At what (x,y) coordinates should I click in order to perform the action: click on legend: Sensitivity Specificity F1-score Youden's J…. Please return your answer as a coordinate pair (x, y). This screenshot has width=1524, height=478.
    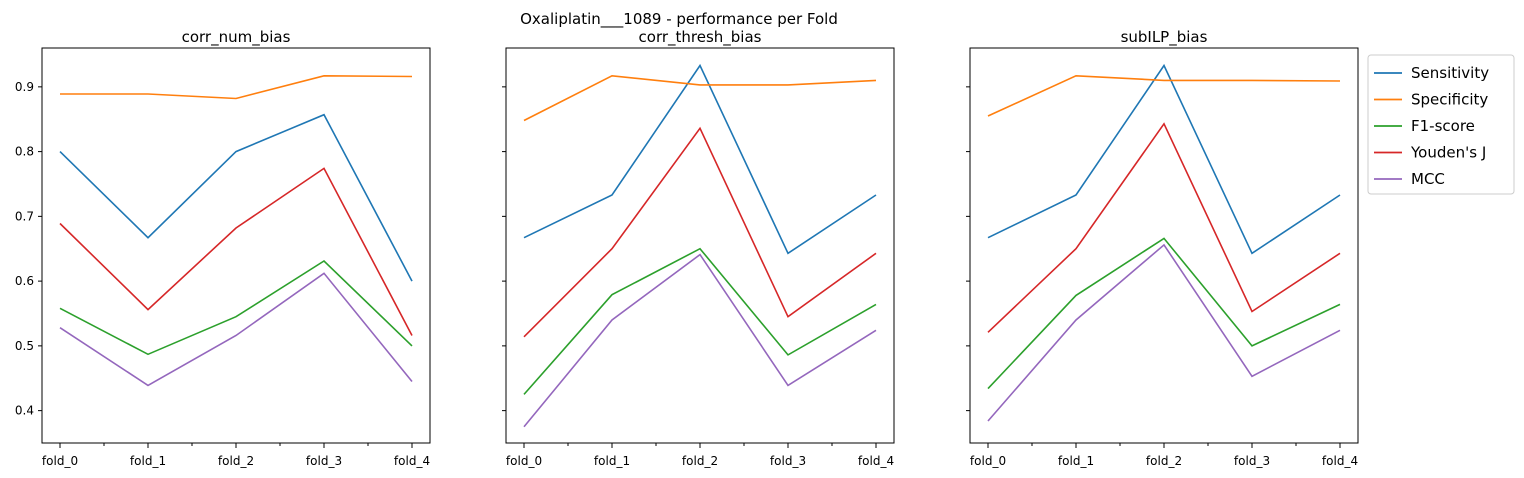
    Looking at the image, I should click on (1441, 124).